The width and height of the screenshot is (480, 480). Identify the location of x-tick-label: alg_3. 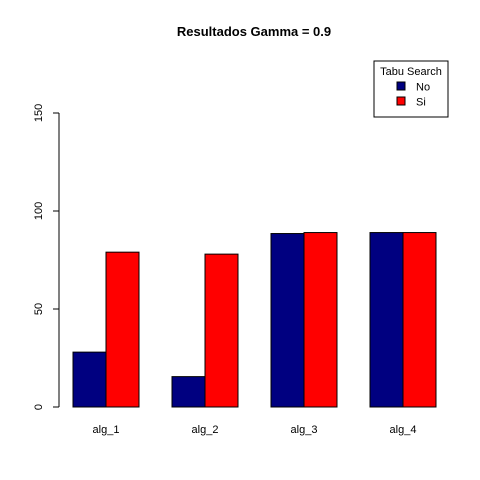
(304, 430).